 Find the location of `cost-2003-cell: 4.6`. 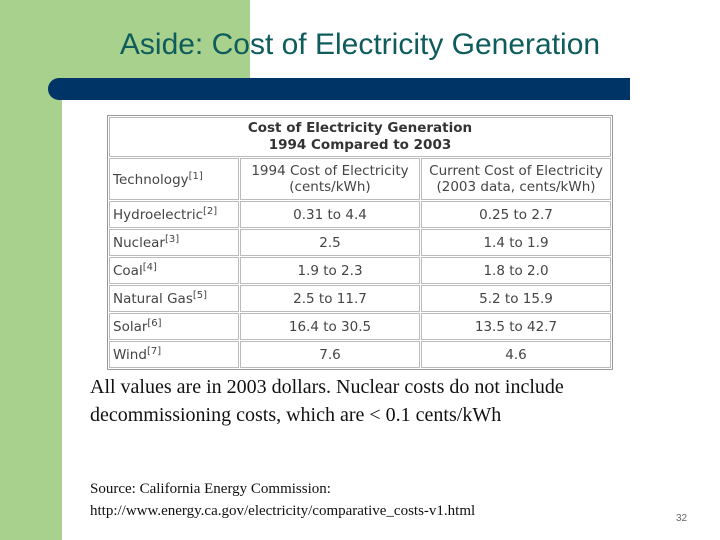

cost-2003-cell: 4.6 is located at coordinates (516, 354).